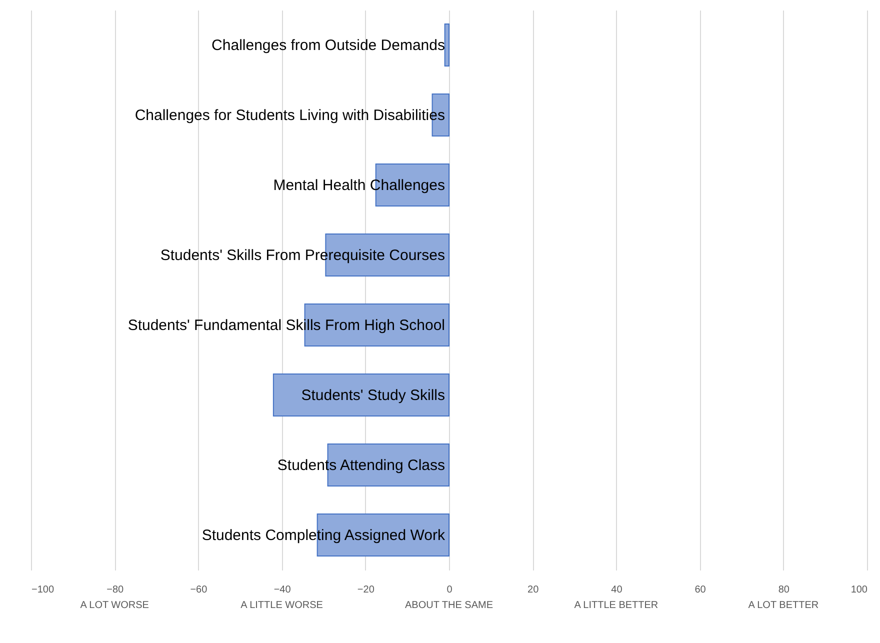  I want to click on text: A LITTLE BETTER, so click(616, 605).